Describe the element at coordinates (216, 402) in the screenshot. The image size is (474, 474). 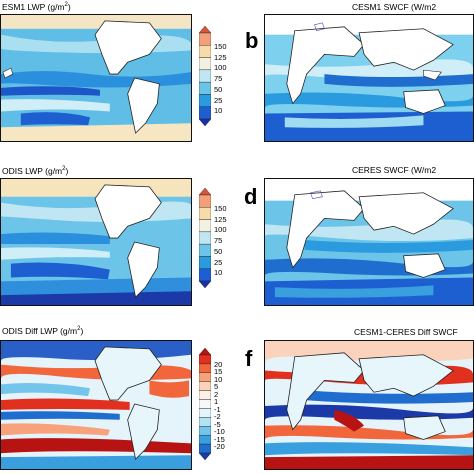
I see `colorbar-tick-label: 1` at that location.